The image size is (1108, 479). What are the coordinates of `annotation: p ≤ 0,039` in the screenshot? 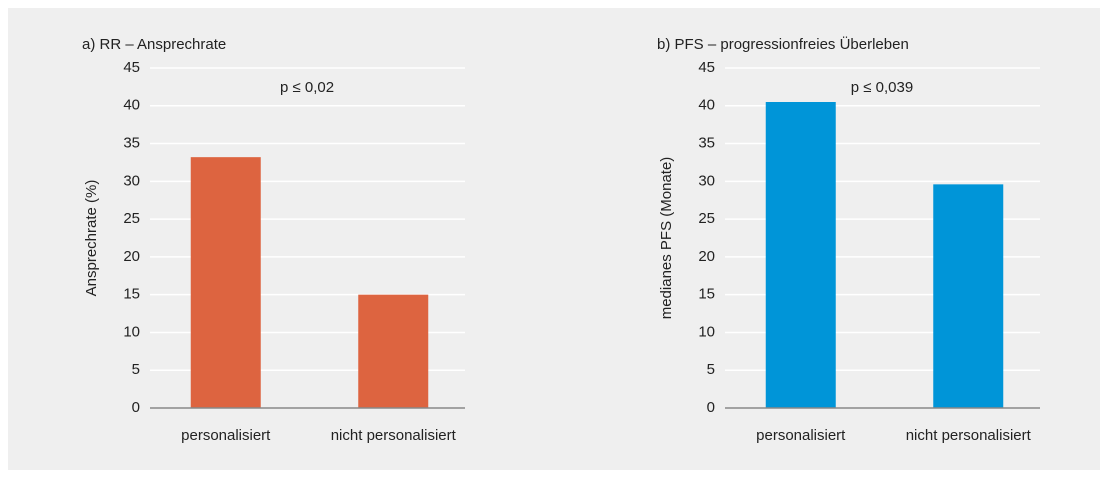 It's located at (882, 87).